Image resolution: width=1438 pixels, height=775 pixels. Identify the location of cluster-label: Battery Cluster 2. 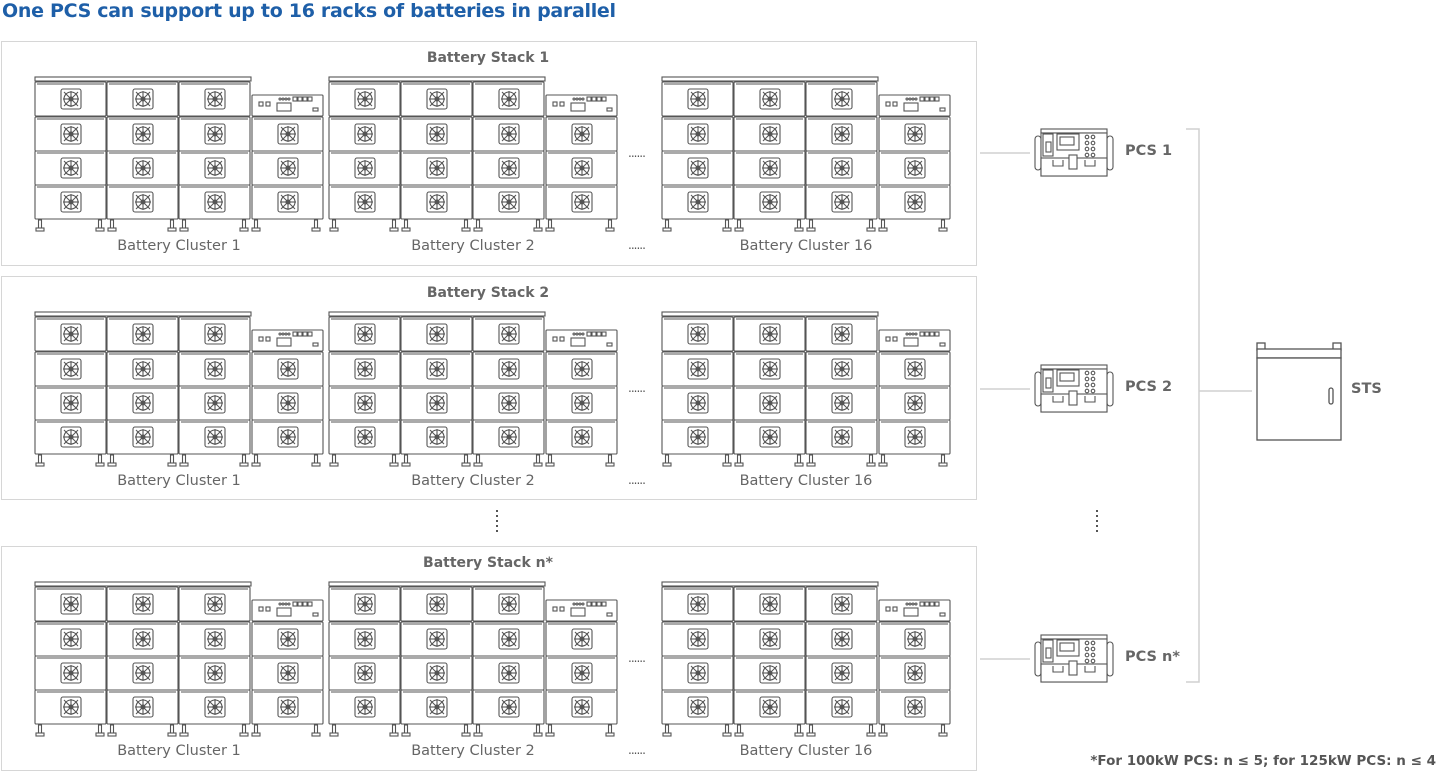
(473, 751).